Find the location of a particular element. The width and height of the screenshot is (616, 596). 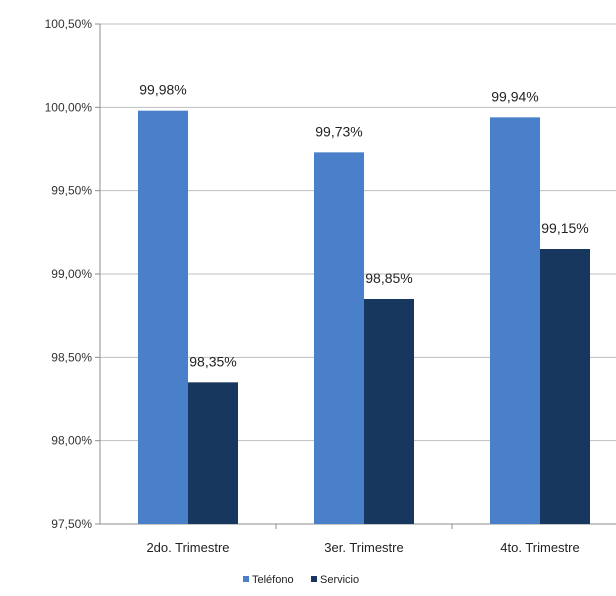

bar-teléfono-1 is located at coordinates (163, 317).